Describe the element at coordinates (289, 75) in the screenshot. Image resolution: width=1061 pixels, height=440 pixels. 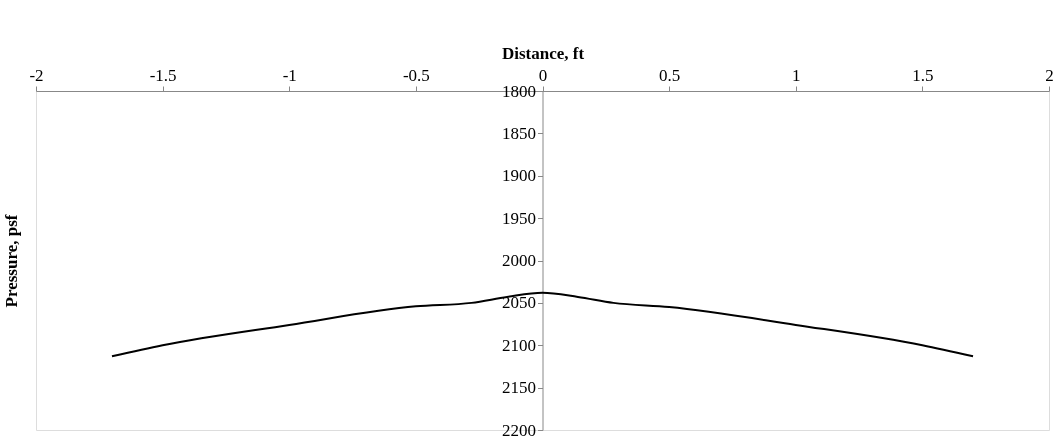
I see `x-tick-label: -1` at that location.